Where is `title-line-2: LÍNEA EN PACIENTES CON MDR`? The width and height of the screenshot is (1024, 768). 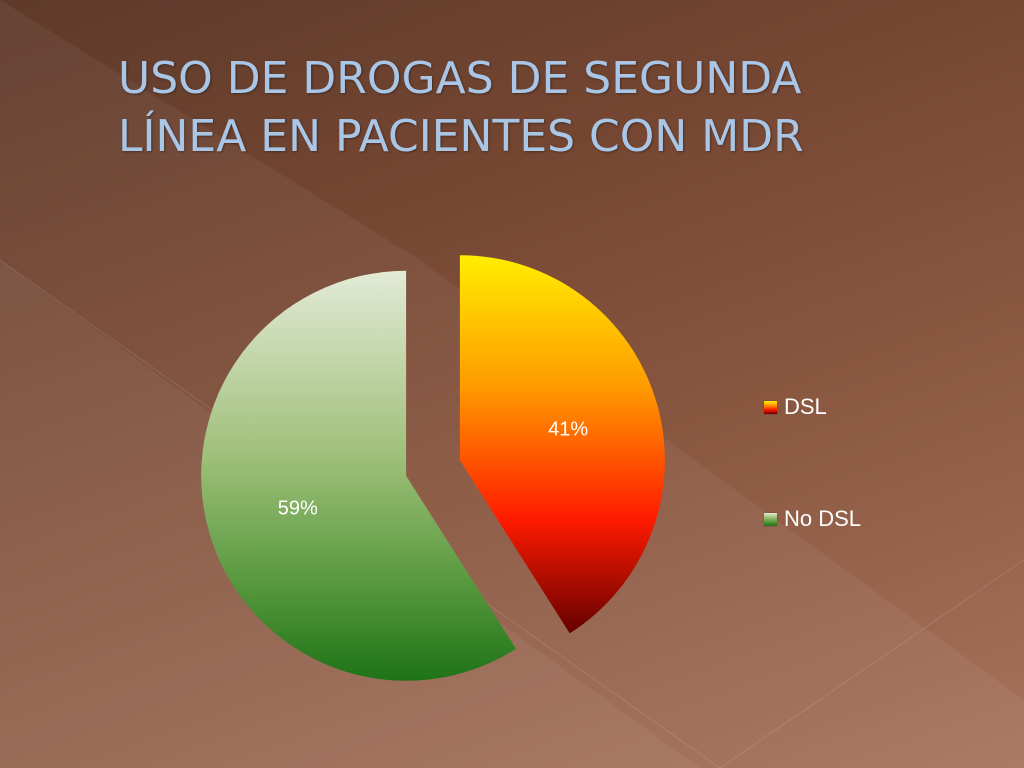
title-line-2: LÍNEA EN PACIENTES CON MDR is located at coordinates (461, 136).